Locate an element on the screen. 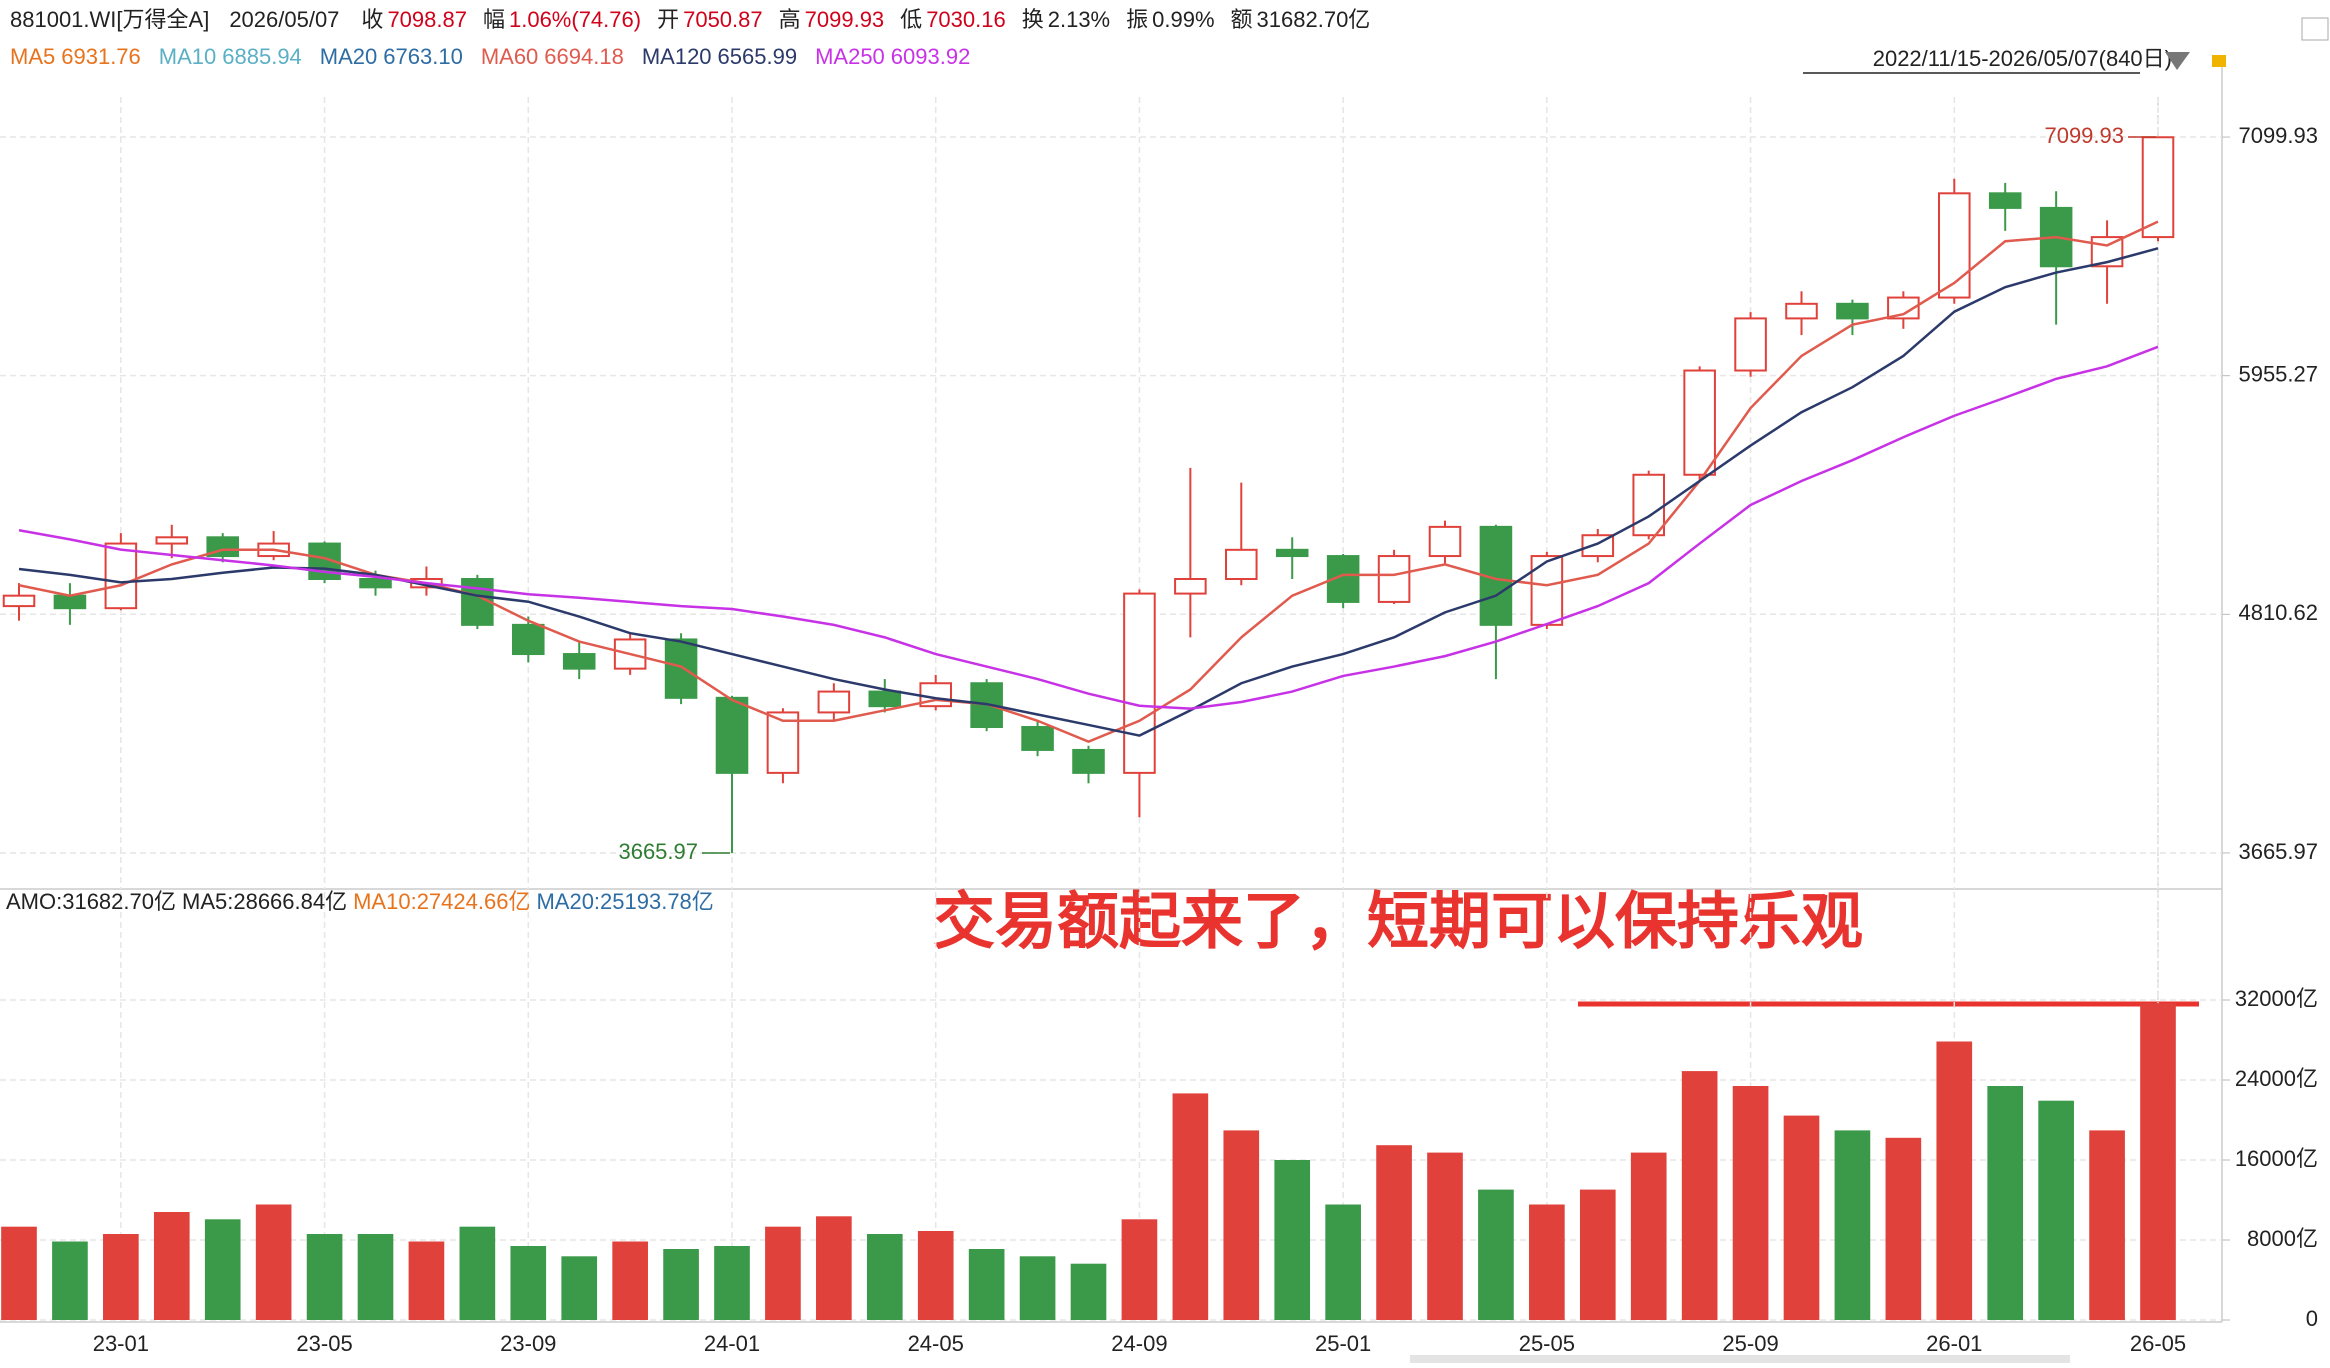  x-tick-label: 25-09 is located at coordinates (1750, 1343).